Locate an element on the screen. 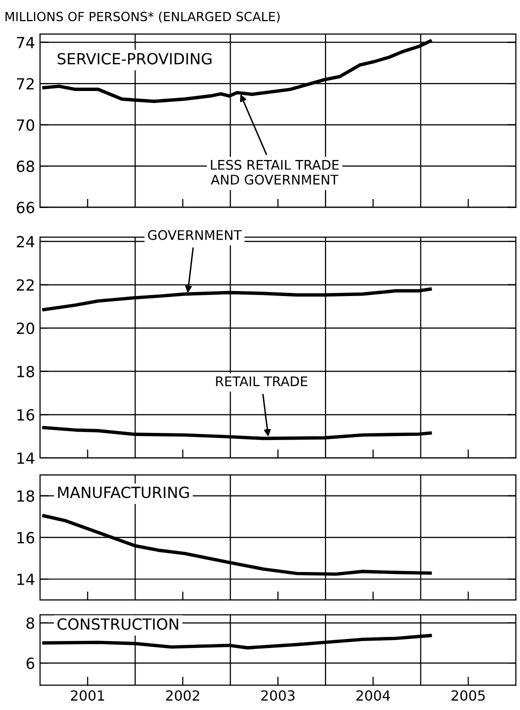  y-tick-label: 68 is located at coordinates (25, 166).